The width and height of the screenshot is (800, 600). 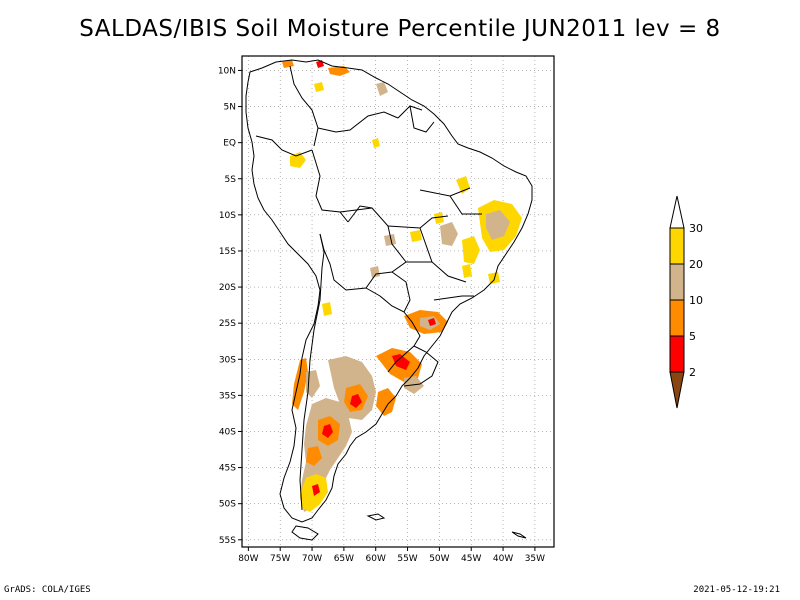 What do you see at coordinates (467, 271) in the screenshot?
I see `shade-mg-yellow` at bounding box center [467, 271].